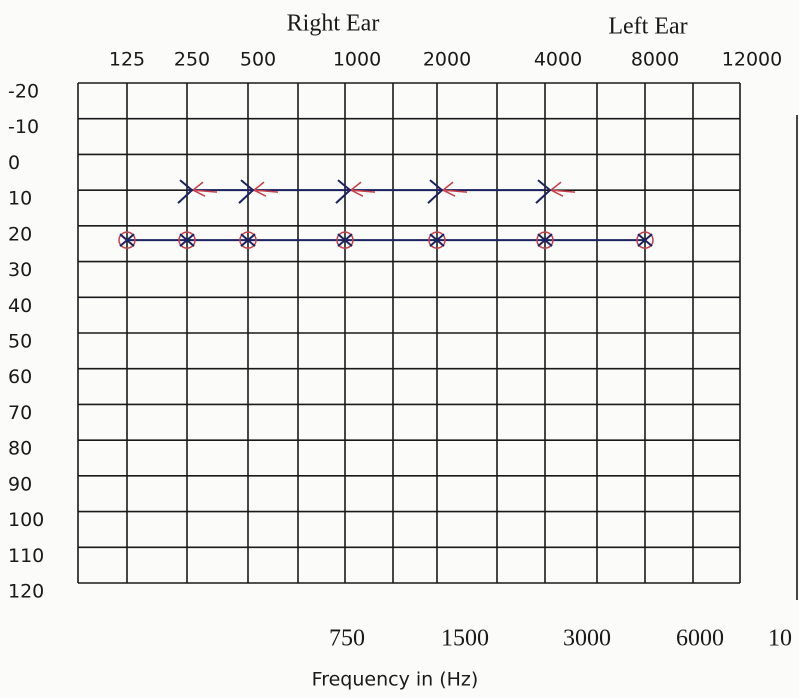 This screenshot has width=799, height=698. I want to click on heading: Right Ear, so click(333, 24).